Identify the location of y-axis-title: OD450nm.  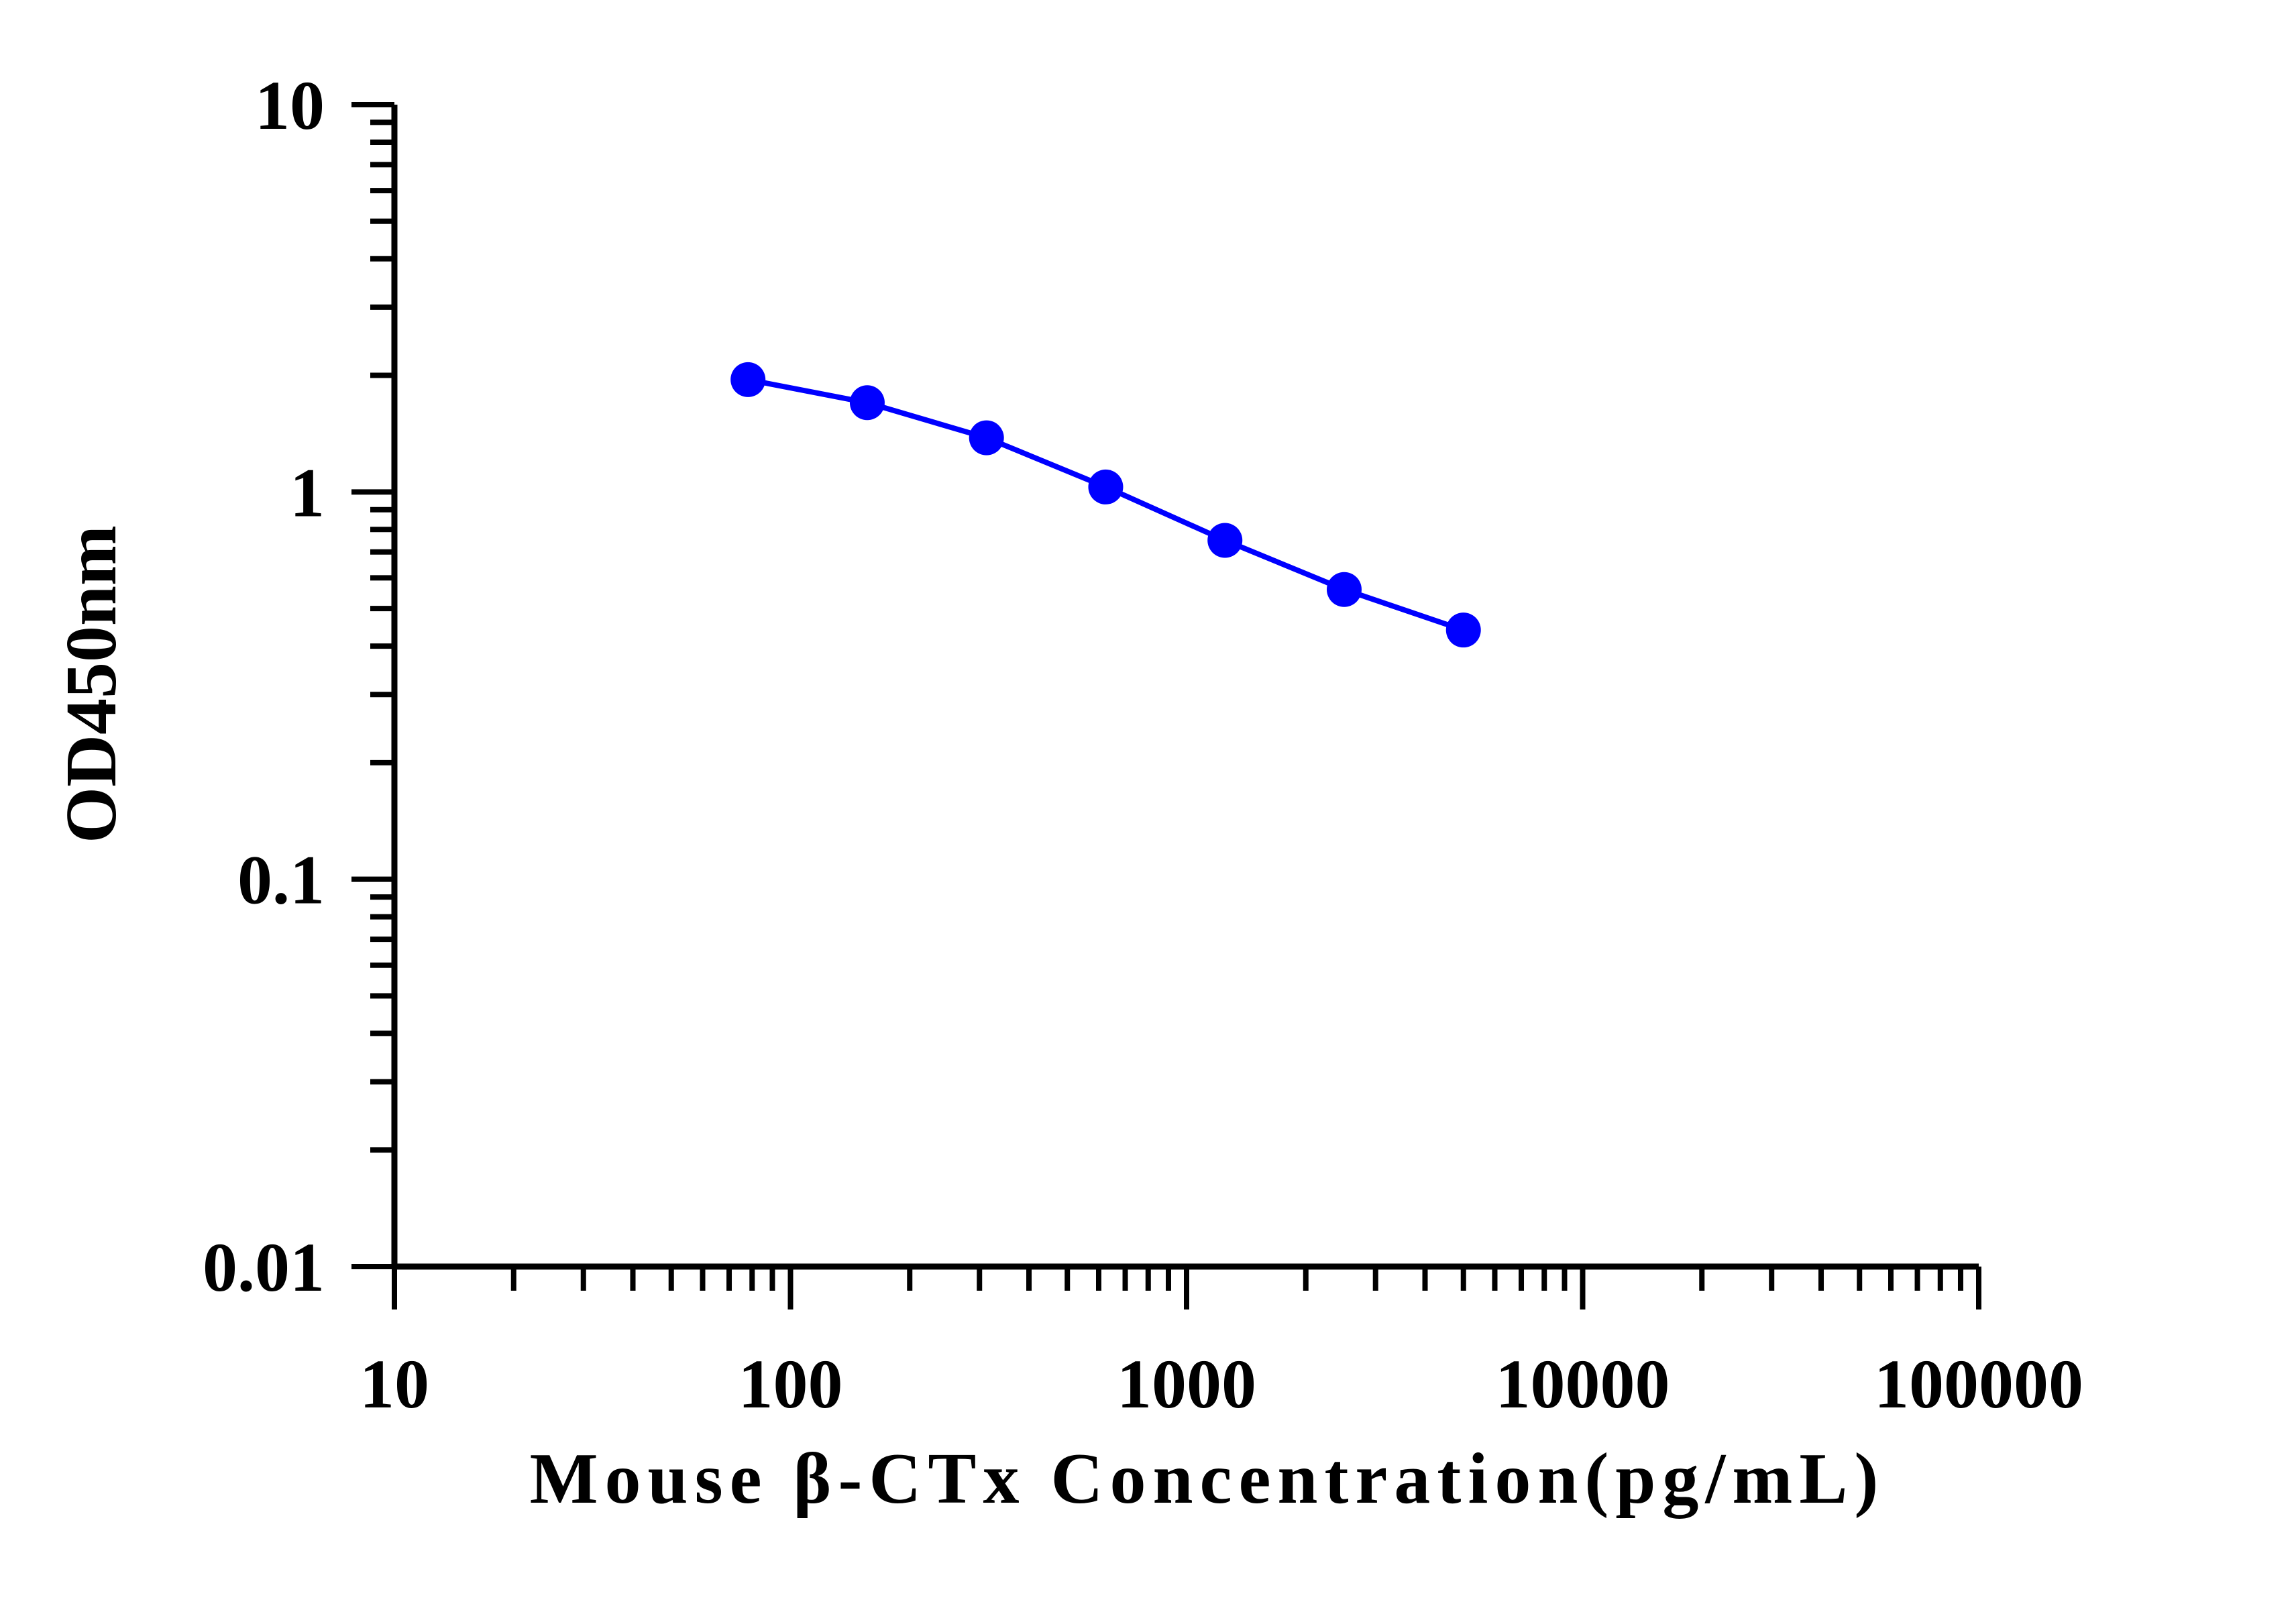
(92, 684).